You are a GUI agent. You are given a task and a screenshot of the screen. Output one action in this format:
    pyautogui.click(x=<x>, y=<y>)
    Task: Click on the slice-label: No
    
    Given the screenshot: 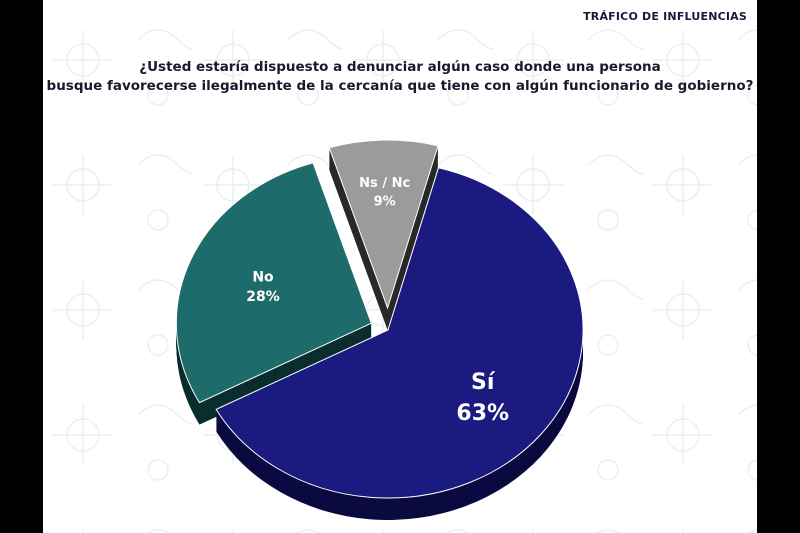 What is the action you would take?
    pyautogui.click(x=263, y=278)
    